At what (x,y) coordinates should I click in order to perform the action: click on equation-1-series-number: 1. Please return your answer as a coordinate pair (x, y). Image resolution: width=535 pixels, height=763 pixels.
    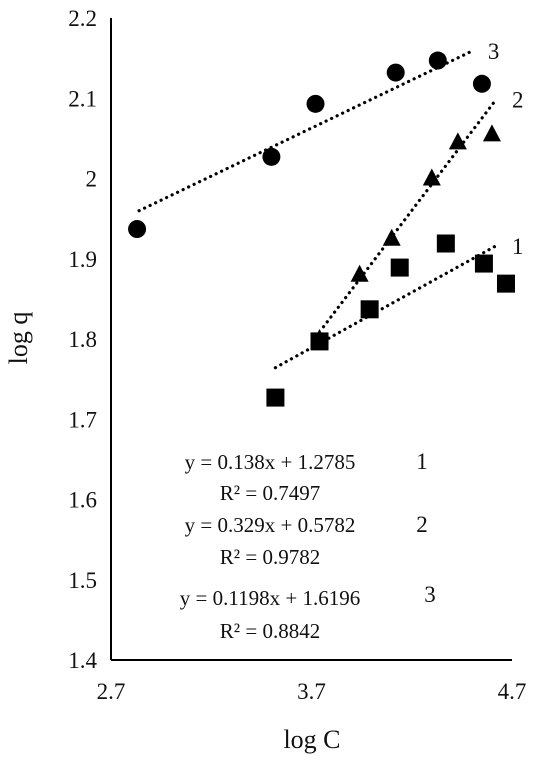
    Looking at the image, I should click on (422, 461).